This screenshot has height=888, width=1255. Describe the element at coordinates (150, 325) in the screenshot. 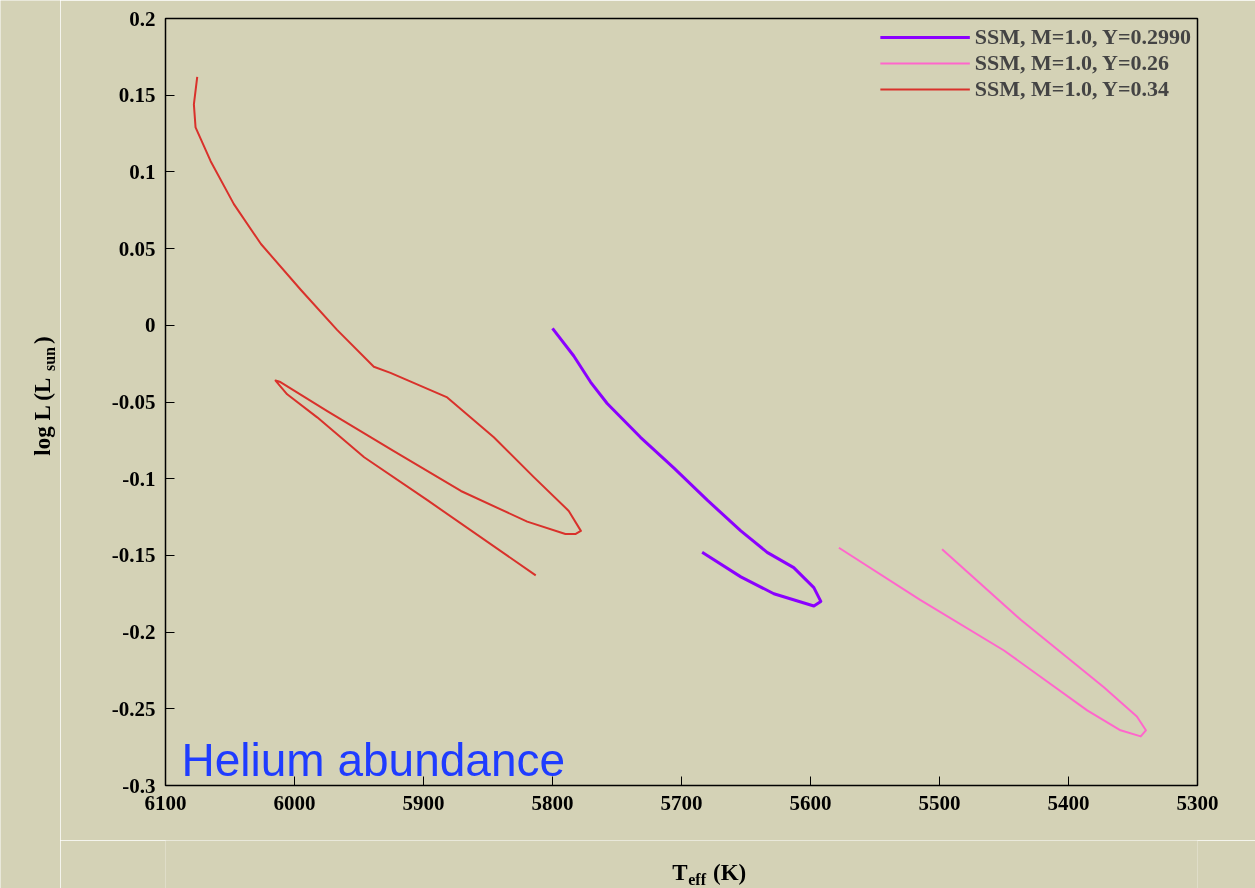

I see `y-tick-label: 0` at that location.